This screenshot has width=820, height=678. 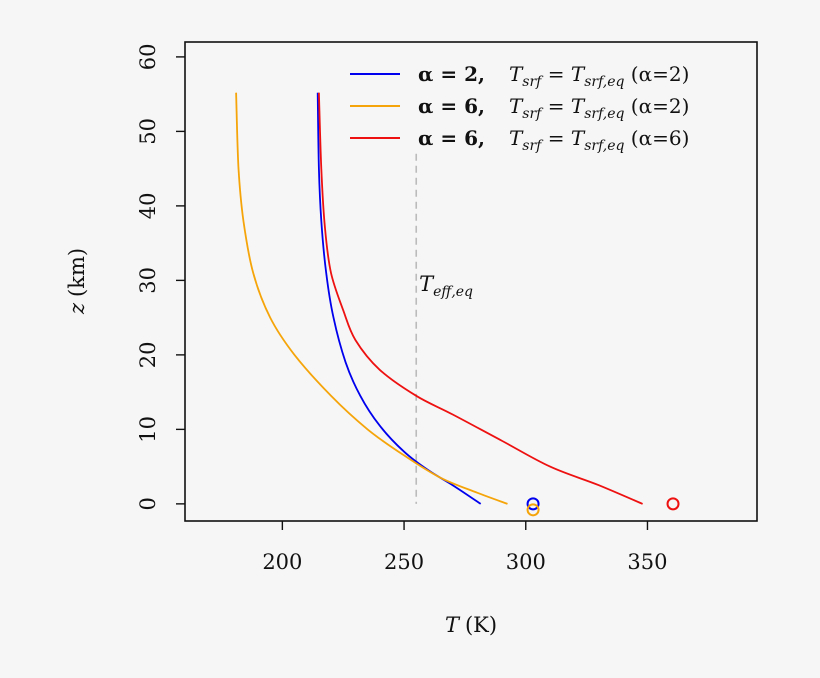 I want to click on y-tick-label: 40, so click(x=148, y=206).